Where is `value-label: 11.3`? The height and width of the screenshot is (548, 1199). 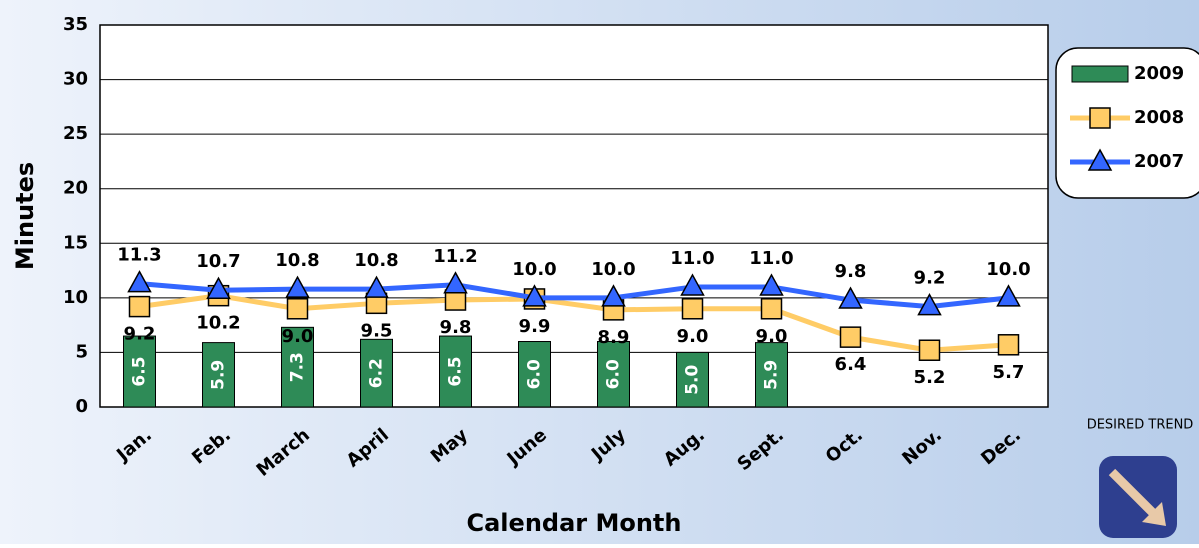 value-label: 11.3 is located at coordinates (139, 255).